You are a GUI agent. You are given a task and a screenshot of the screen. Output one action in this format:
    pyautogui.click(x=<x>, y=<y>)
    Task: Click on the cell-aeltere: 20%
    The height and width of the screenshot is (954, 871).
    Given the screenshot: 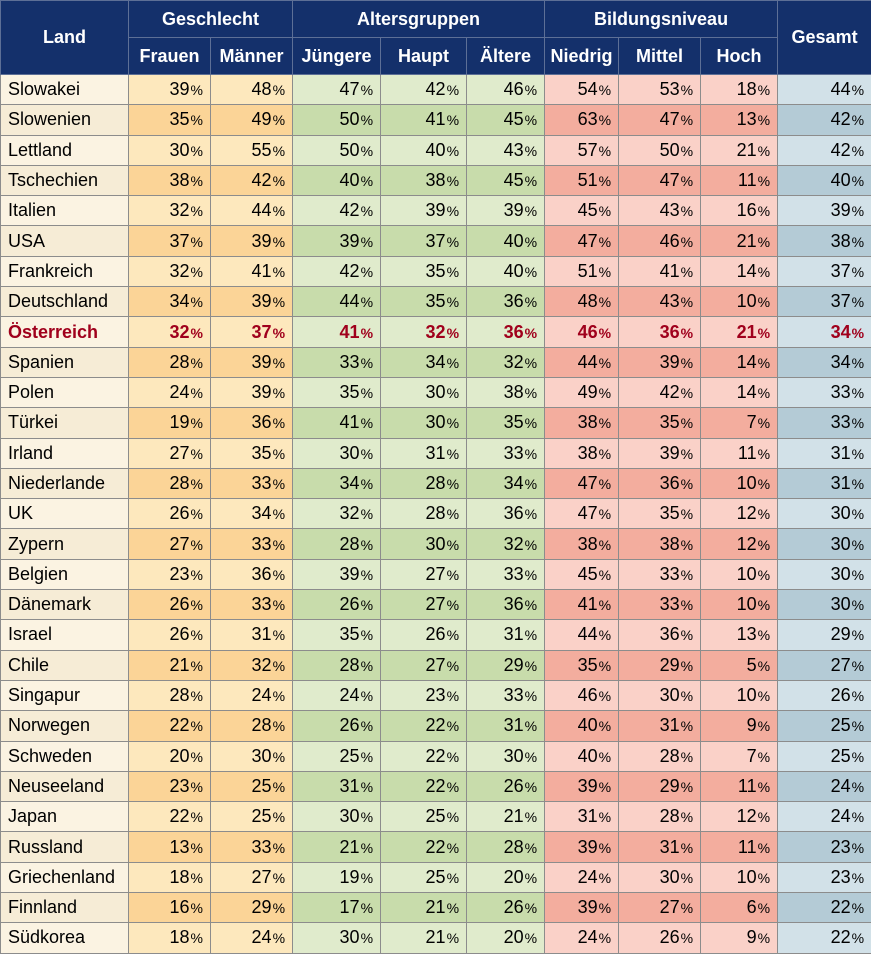 What is the action you would take?
    pyautogui.click(x=506, y=877)
    